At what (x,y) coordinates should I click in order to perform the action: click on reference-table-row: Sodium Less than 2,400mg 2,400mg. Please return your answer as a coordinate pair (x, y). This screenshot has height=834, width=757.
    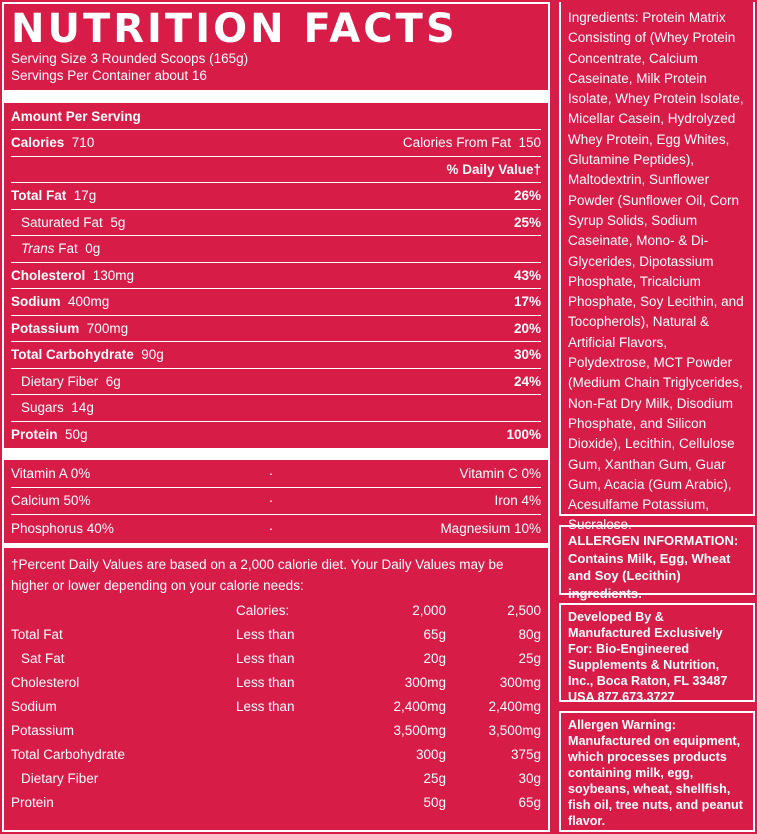
    Looking at the image, I should click on (276, 707).